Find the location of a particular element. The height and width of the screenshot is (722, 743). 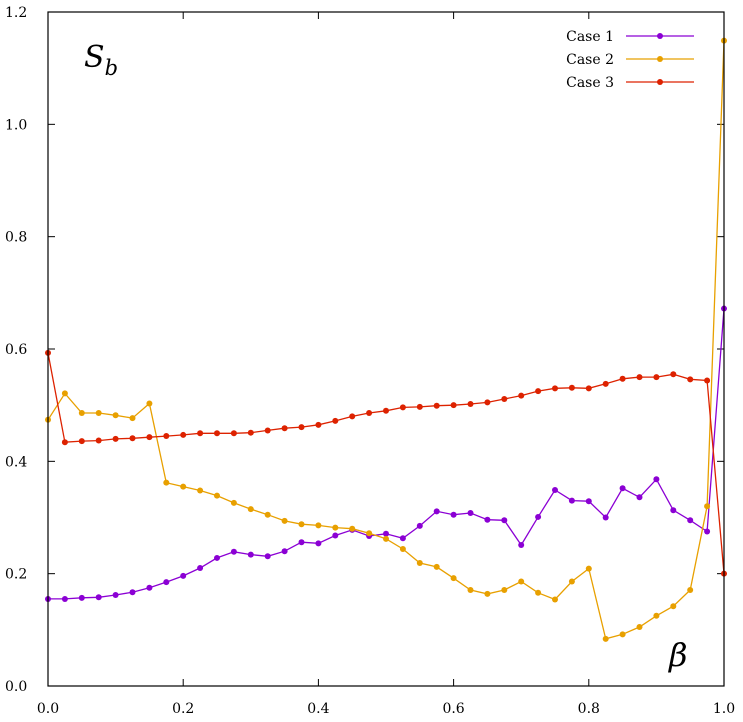

y-tick-label: 1.0 is located at coordinates (16, 125).